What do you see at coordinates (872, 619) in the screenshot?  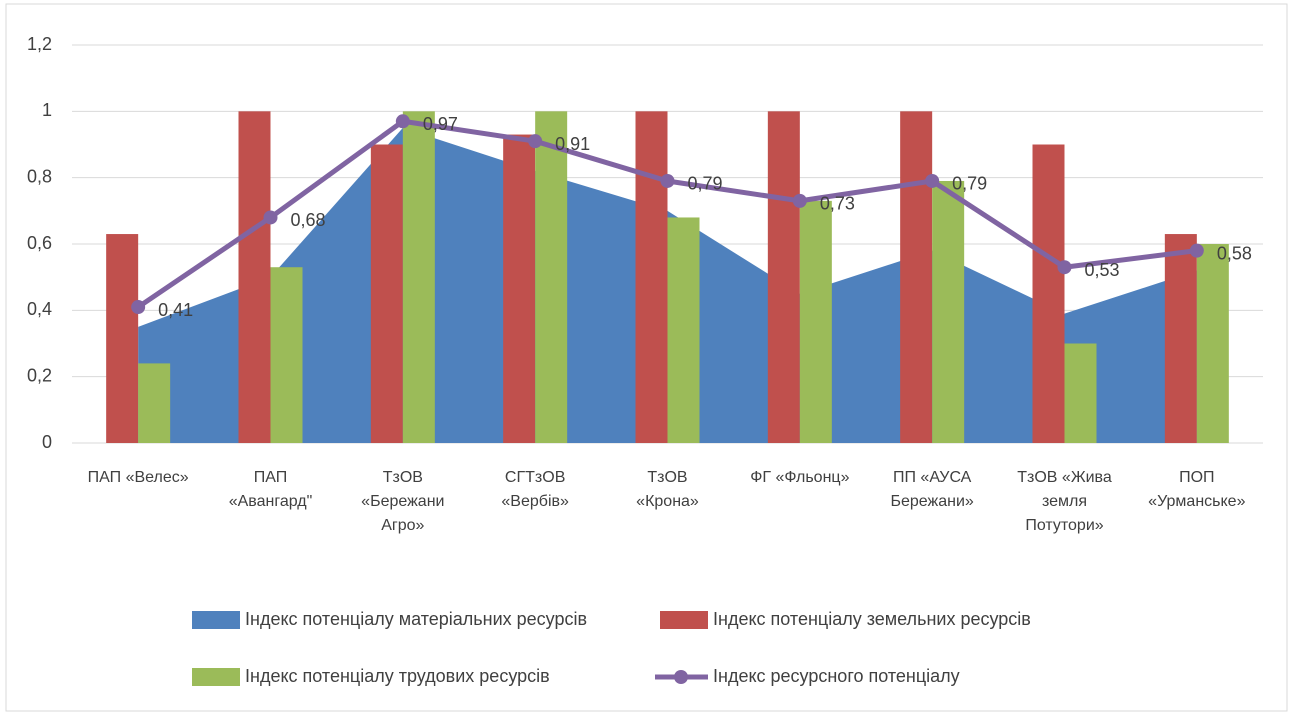 I see `legend-label: Індекс потенціалу земельних ресурсів` at bounding box center [872, 619].